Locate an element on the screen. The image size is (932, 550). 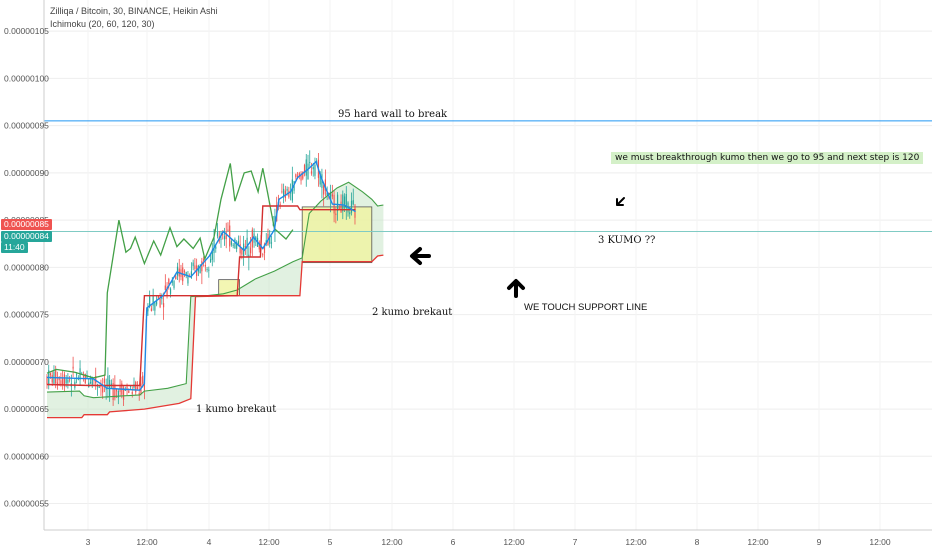
y-tick-label: 0.00000100 is located at coordinates (26, 78).